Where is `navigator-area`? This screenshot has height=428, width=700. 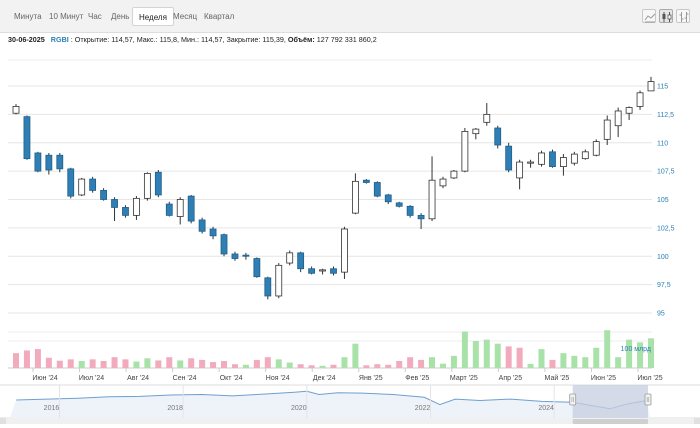 navigator-area is located at coordinates (330, 404).